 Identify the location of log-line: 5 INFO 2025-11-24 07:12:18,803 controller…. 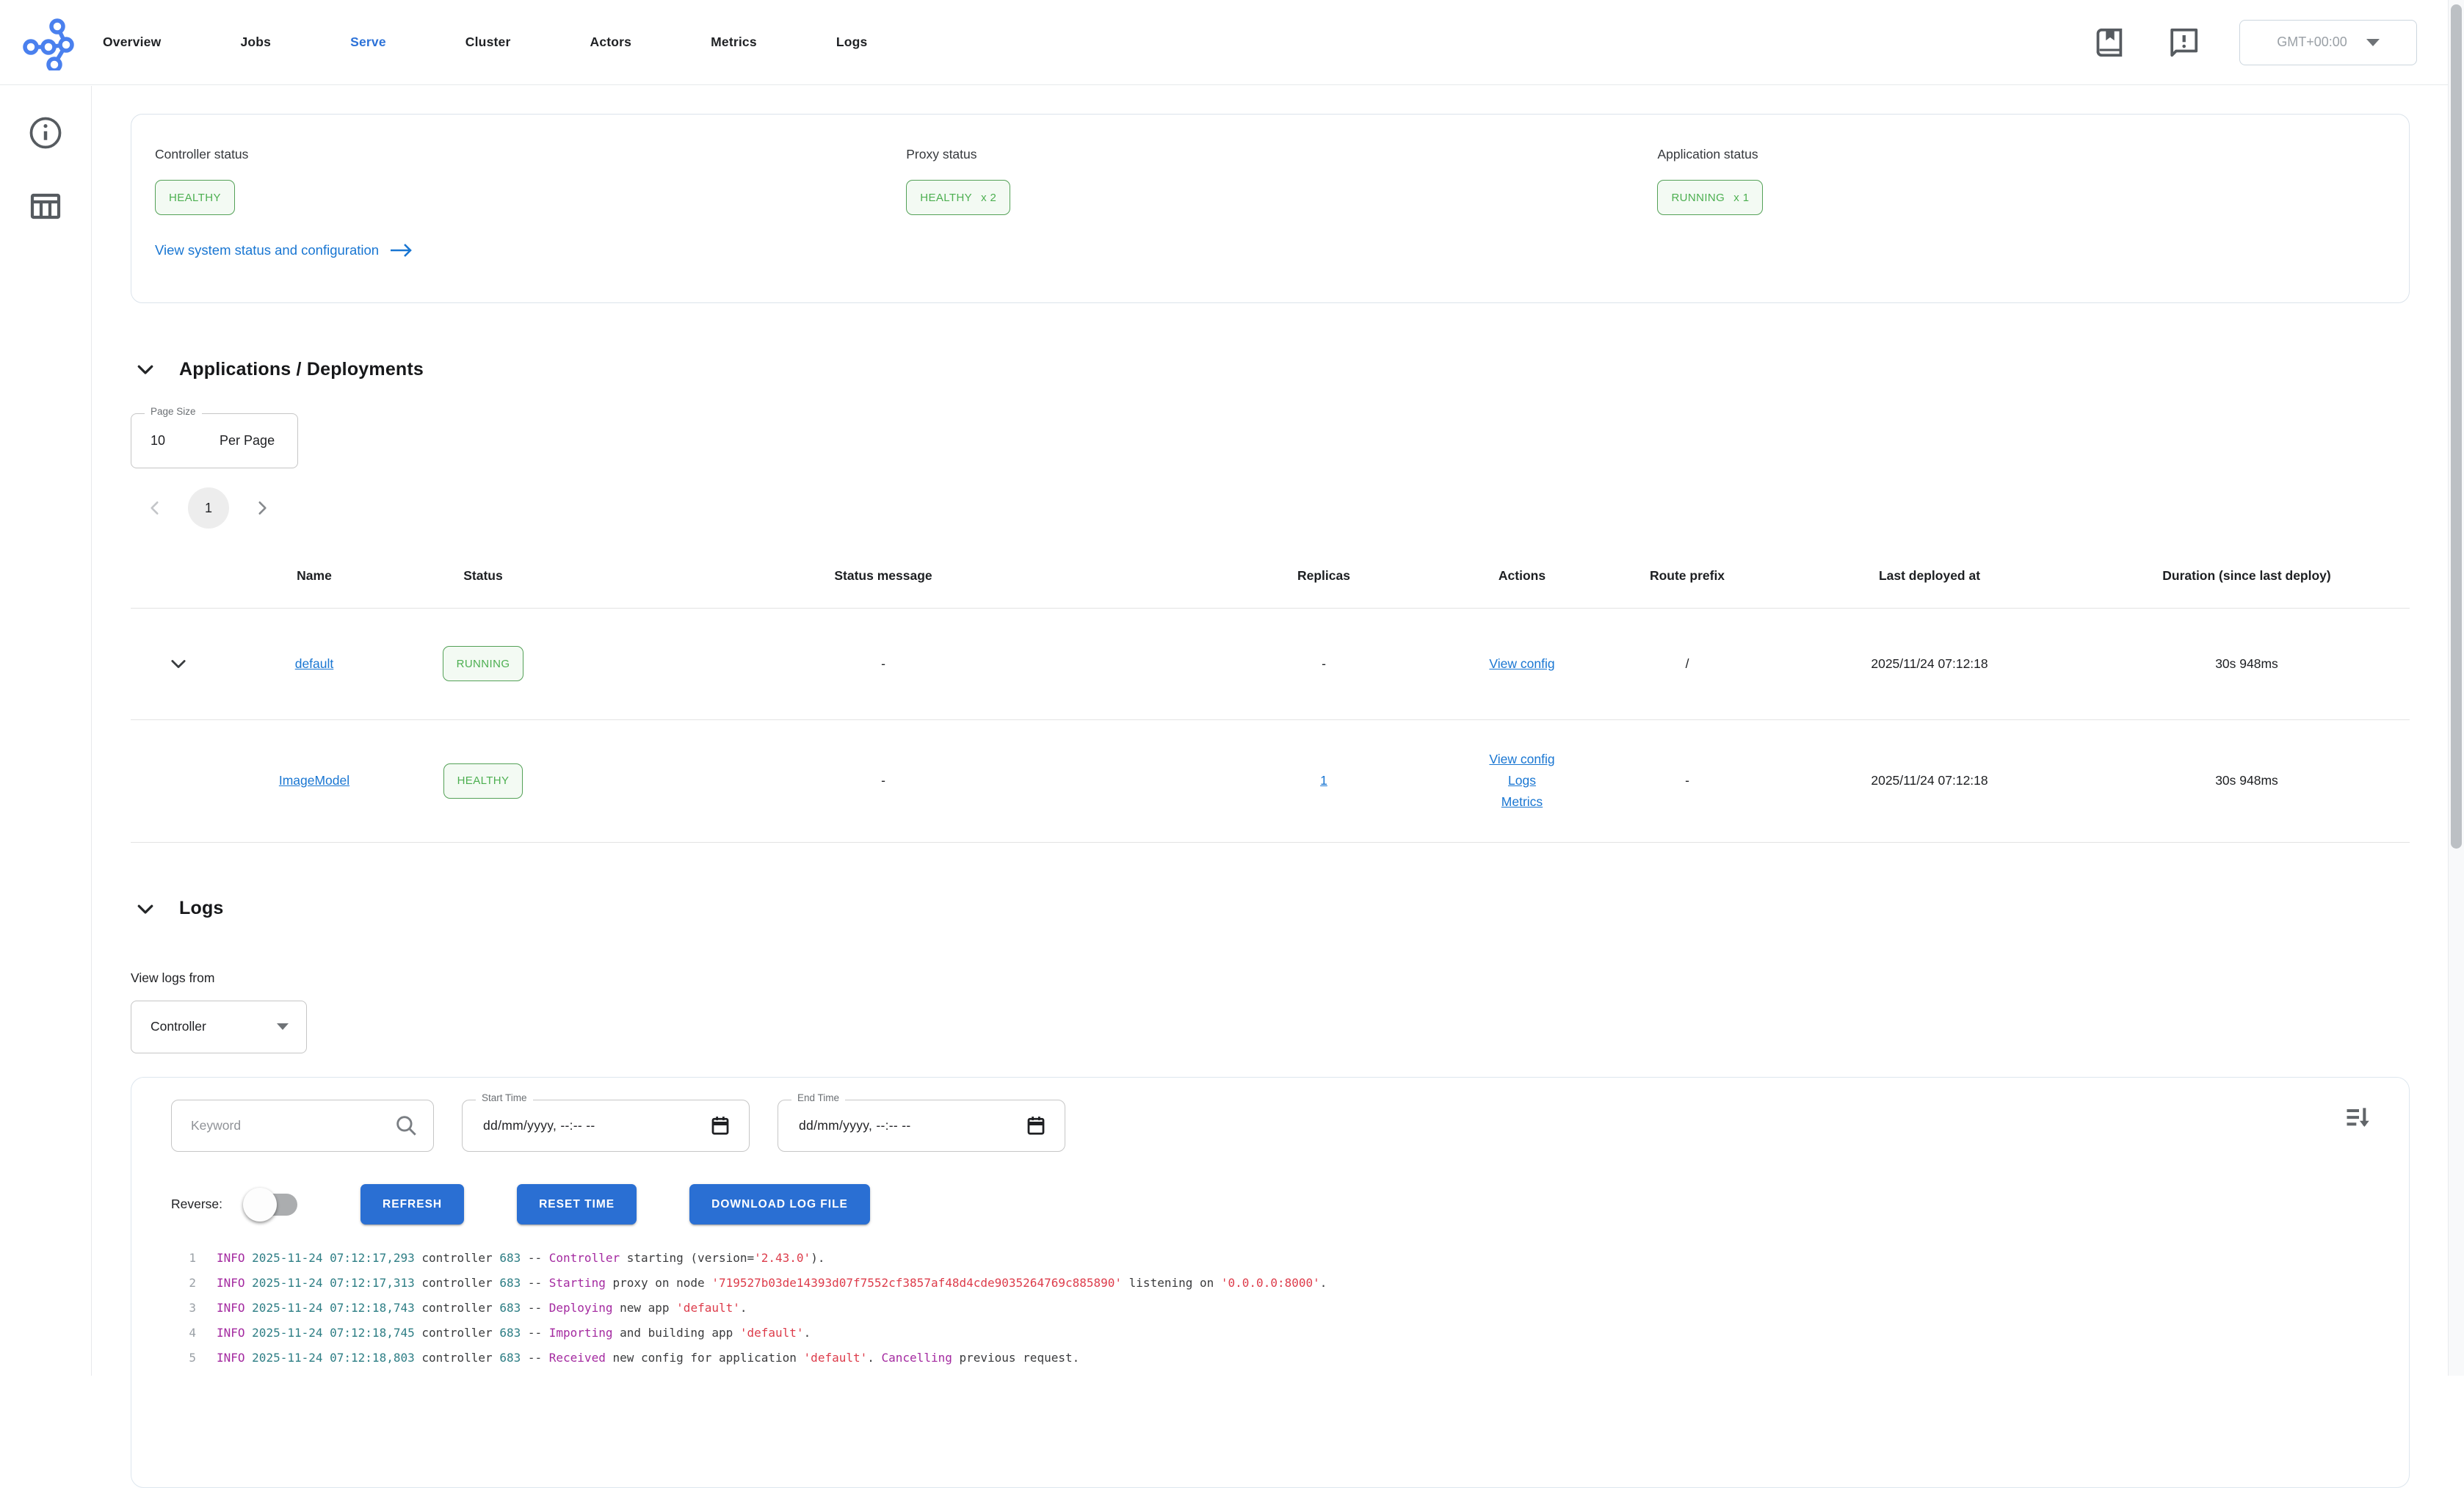
(634, 1357).